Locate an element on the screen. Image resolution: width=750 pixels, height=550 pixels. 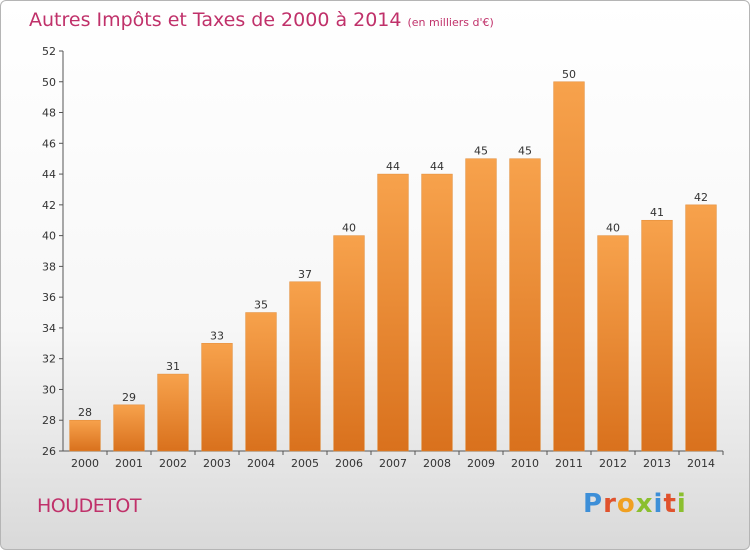
x-tick-label: 2013 is located at coordinates (657, 463).